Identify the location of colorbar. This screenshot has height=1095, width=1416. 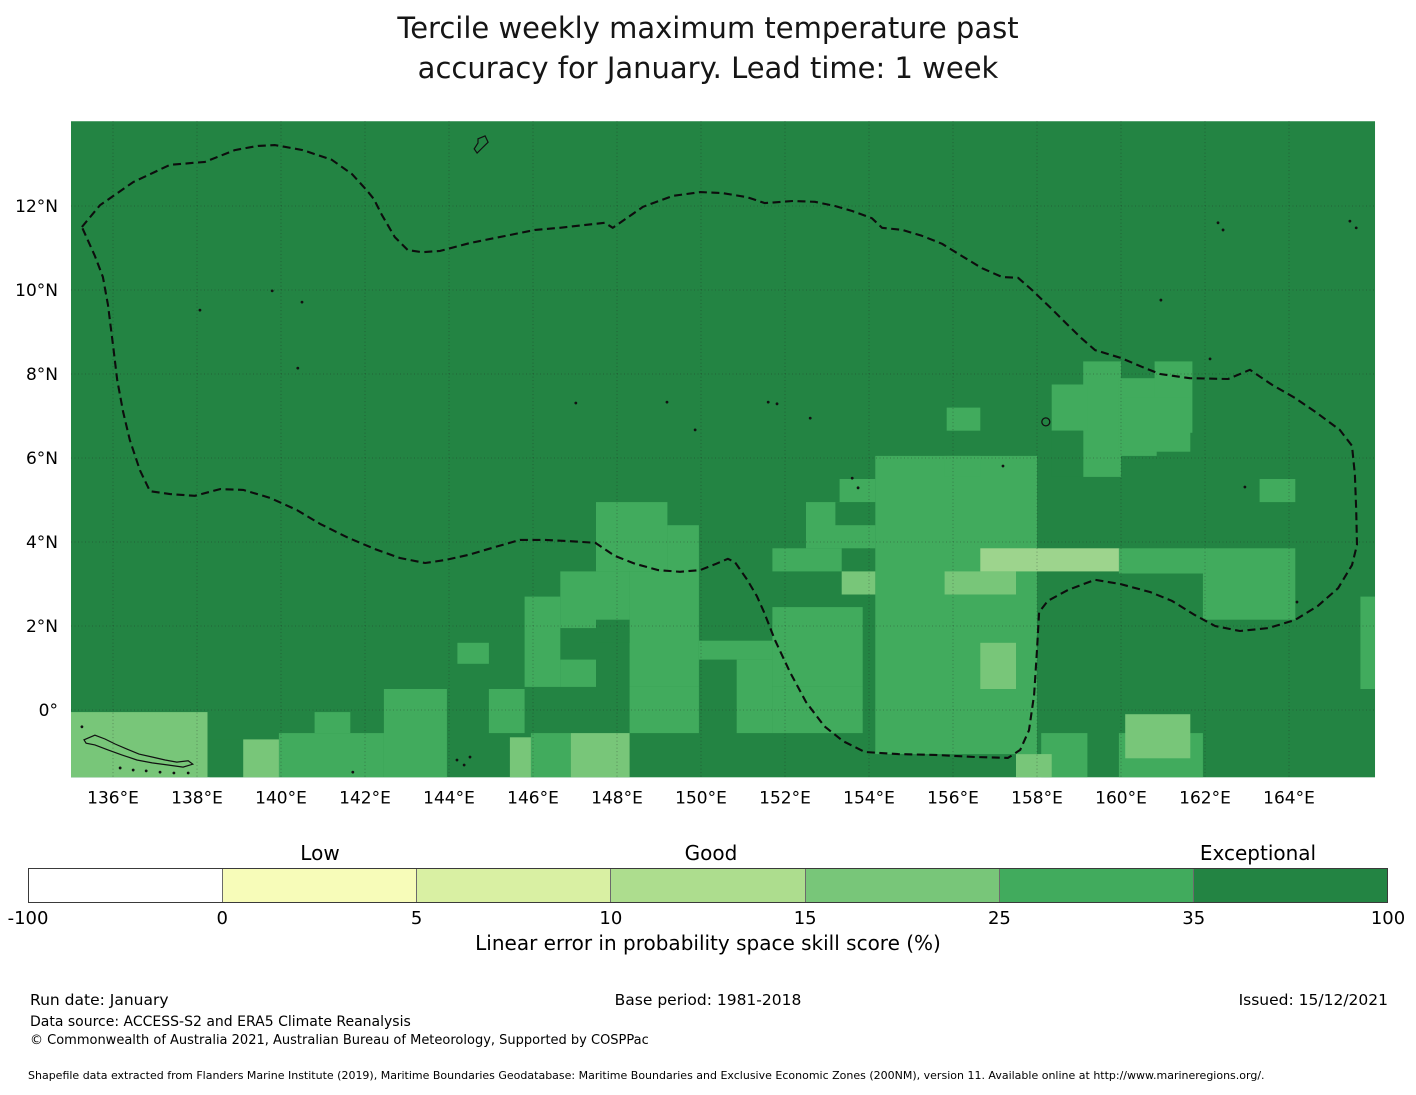
(708, 885).